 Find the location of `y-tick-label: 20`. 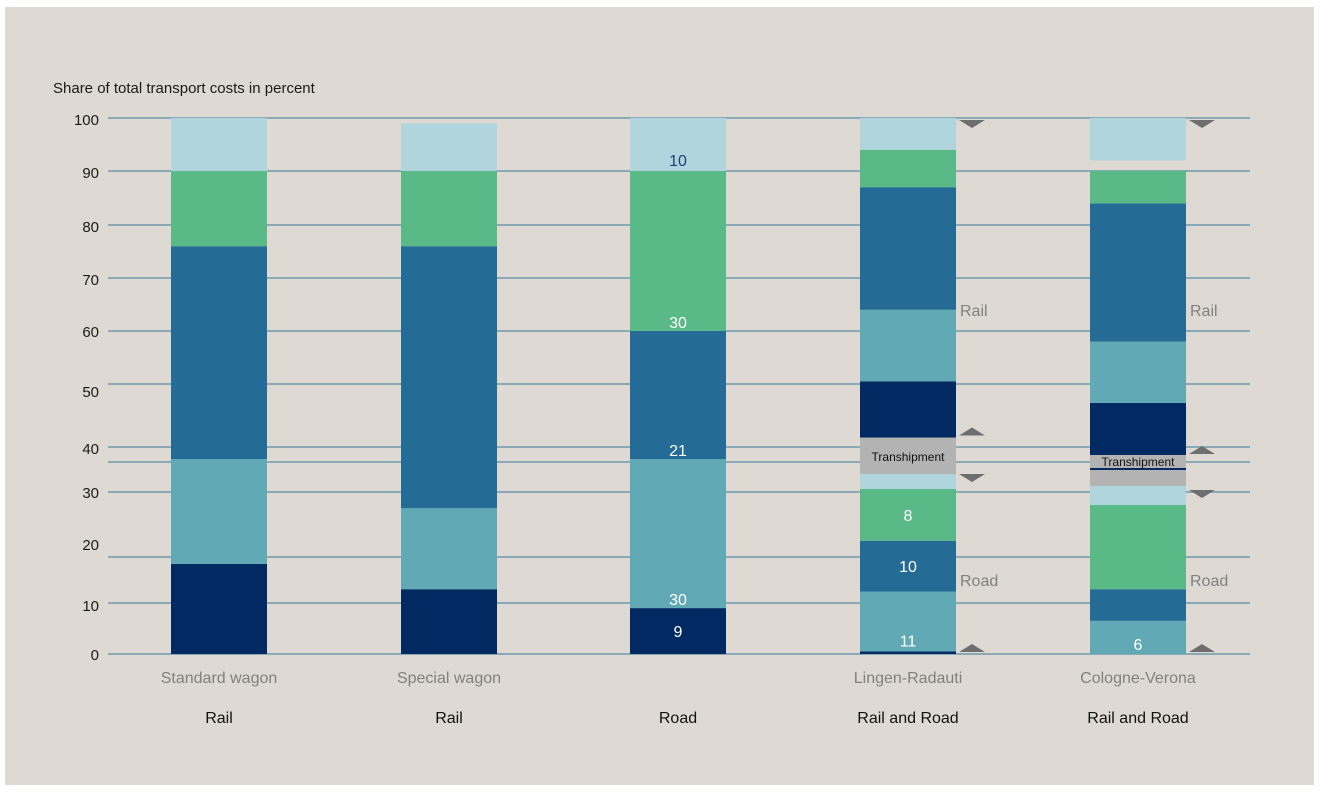

y-tick-label: 20 is located at coordinates (90, 545).